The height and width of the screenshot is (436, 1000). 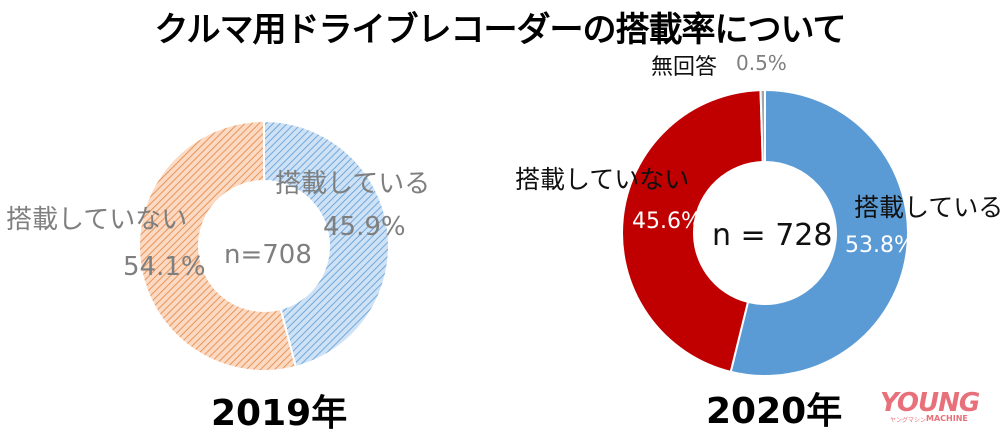 I want to click on label-2019-installed: 搭載している, so click(x=353, y=184).